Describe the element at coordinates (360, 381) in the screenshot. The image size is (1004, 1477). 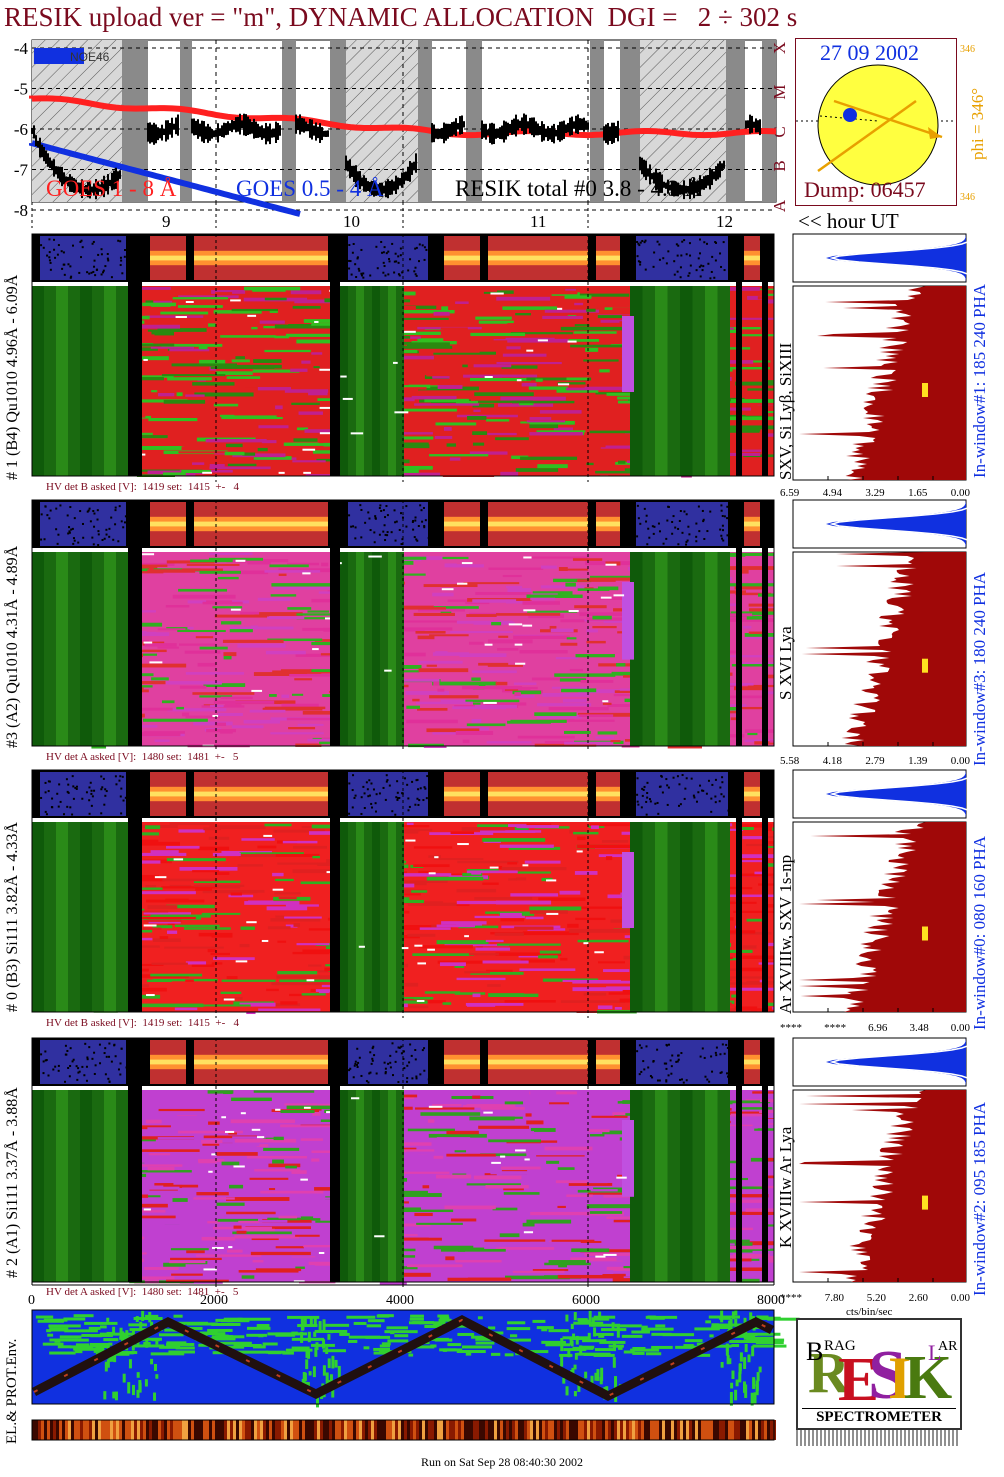
I see `night-stripe` at that location.